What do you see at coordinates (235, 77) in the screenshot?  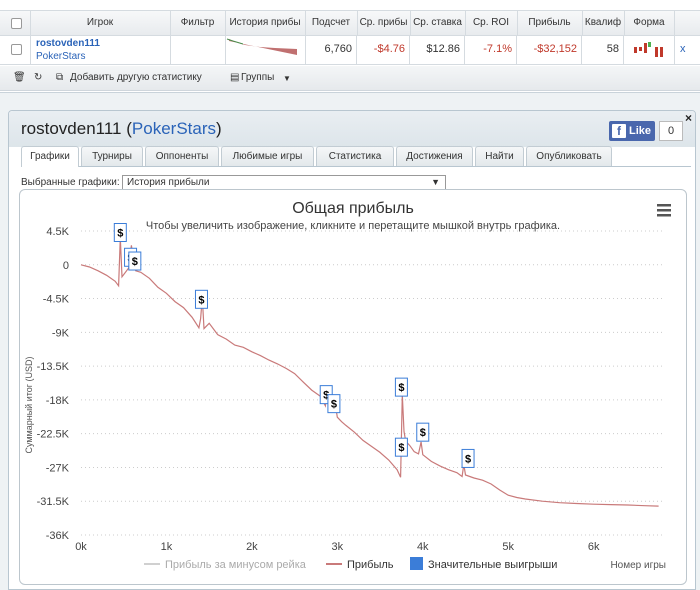 I see `groups-icon: ▤` at bounding box center [235, 77].